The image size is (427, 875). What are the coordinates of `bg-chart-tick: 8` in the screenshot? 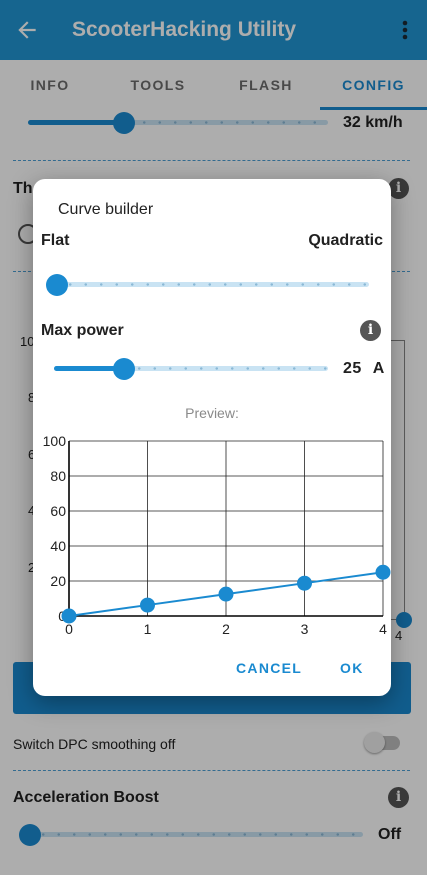 It's located at (32, 397).